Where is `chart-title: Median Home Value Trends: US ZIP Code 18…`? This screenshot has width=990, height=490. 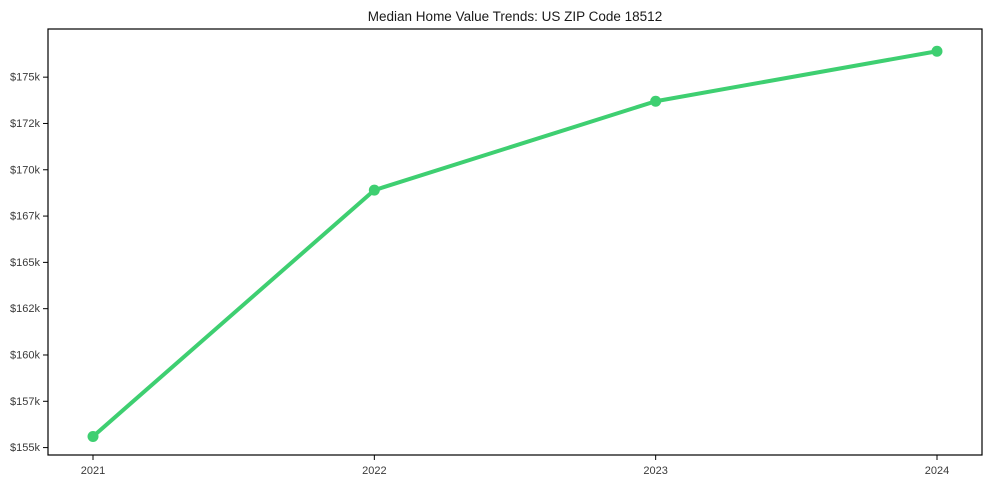
chart-title: Median Home Value Trends: US ZIP Code 18… is located at coordinates (515, 16).